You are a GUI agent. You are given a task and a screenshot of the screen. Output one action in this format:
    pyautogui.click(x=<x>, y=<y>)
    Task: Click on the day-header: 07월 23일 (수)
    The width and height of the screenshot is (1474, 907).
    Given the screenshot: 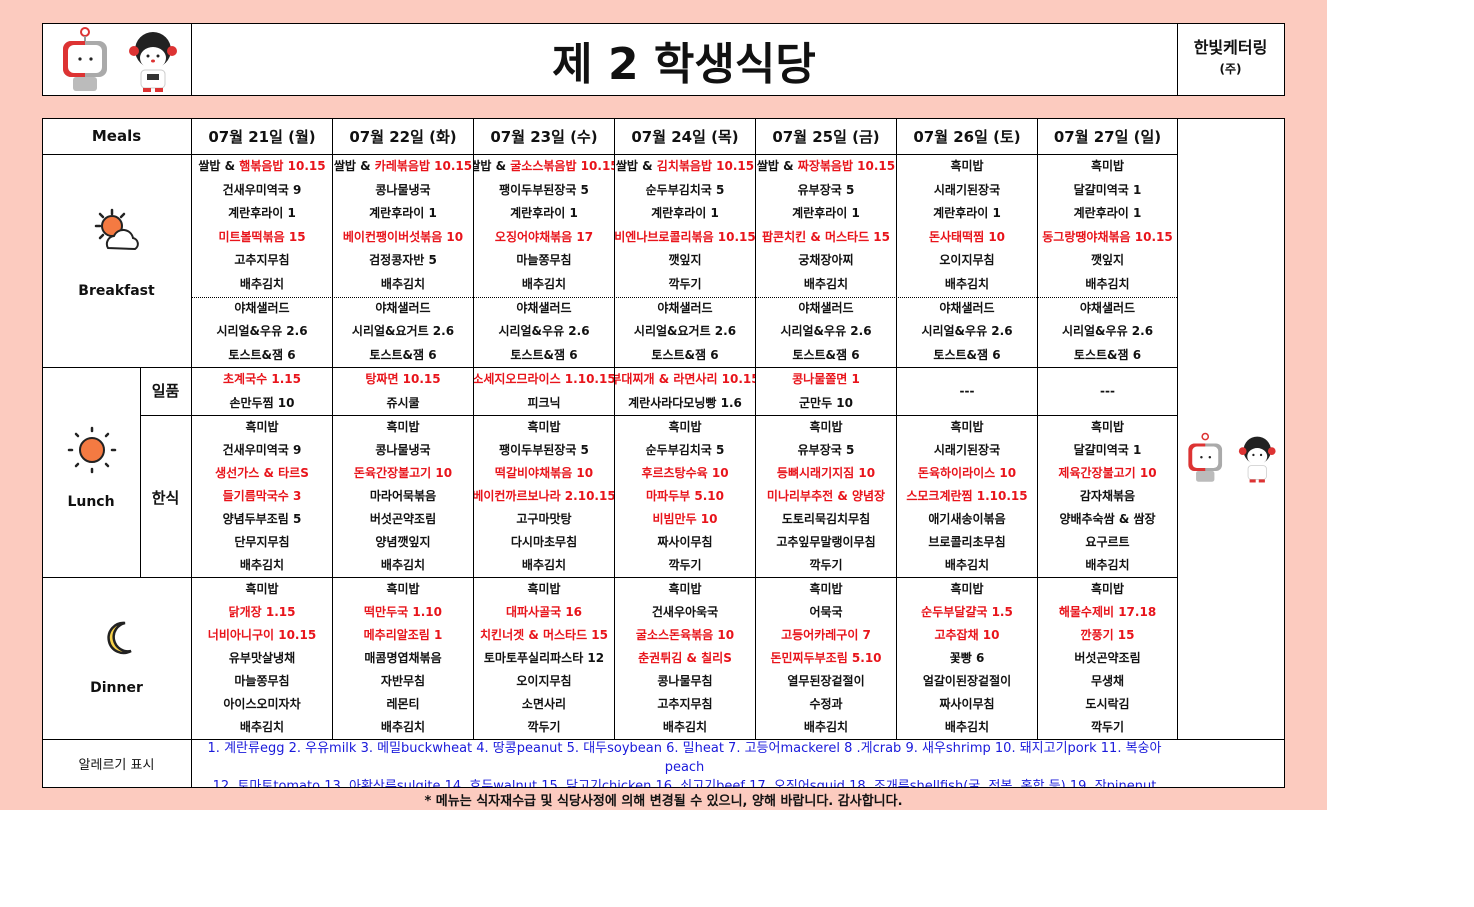 What is the action you would take?
    pyautogui.click(x=544, y=137)
    